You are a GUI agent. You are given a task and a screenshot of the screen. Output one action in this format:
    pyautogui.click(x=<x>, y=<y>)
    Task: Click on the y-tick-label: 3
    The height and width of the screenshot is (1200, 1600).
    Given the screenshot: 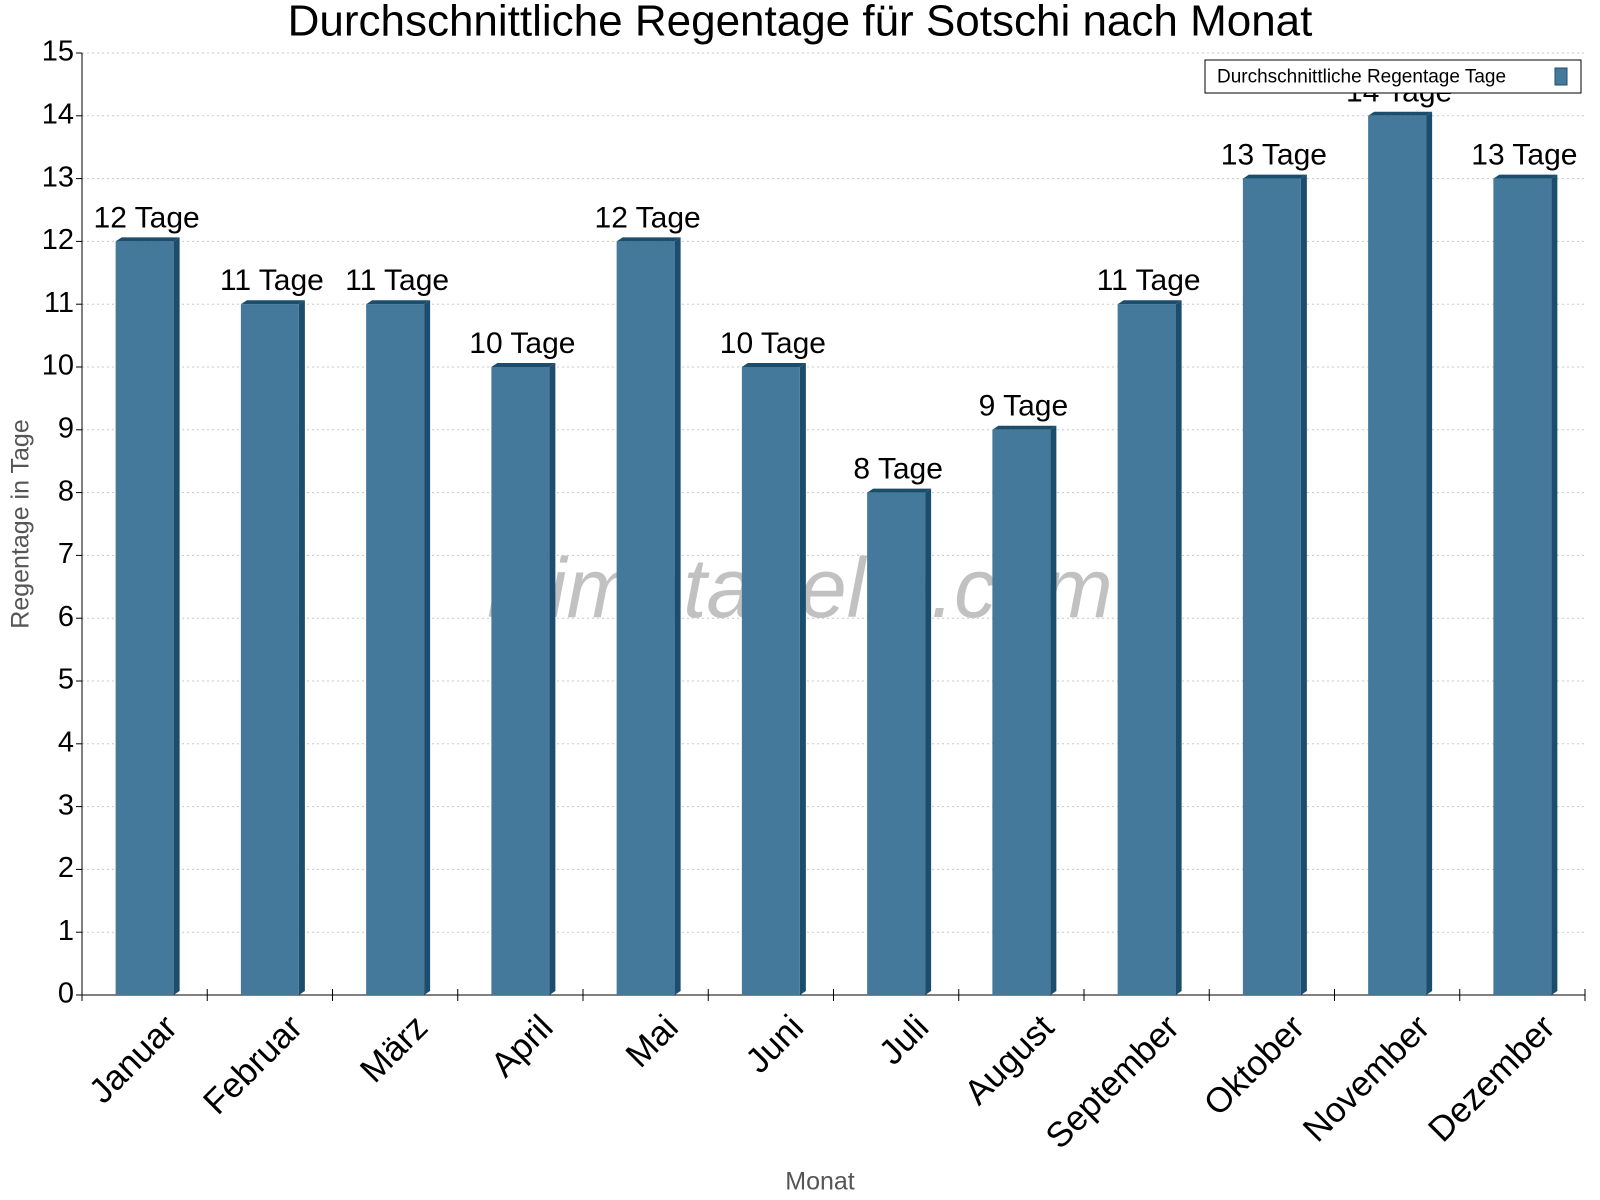 What is the action you would take?
    pyautogui.click(x=66, y=805)
    